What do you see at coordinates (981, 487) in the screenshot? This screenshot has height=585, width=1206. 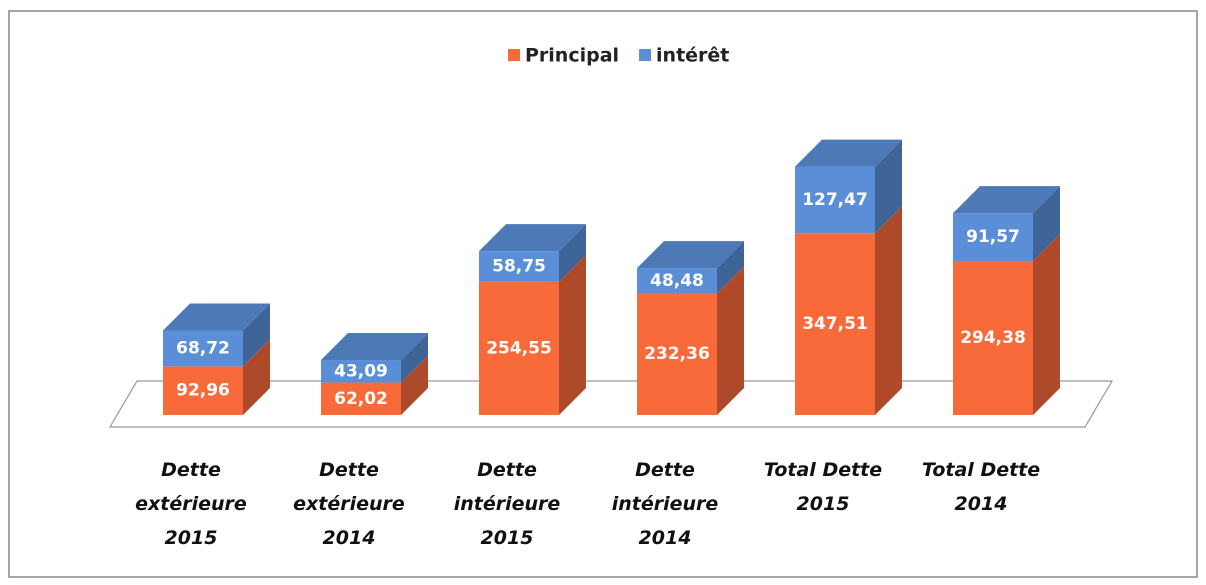 I see `x-tick-label: Total Dette 2014` at bounding box center [981, 487].